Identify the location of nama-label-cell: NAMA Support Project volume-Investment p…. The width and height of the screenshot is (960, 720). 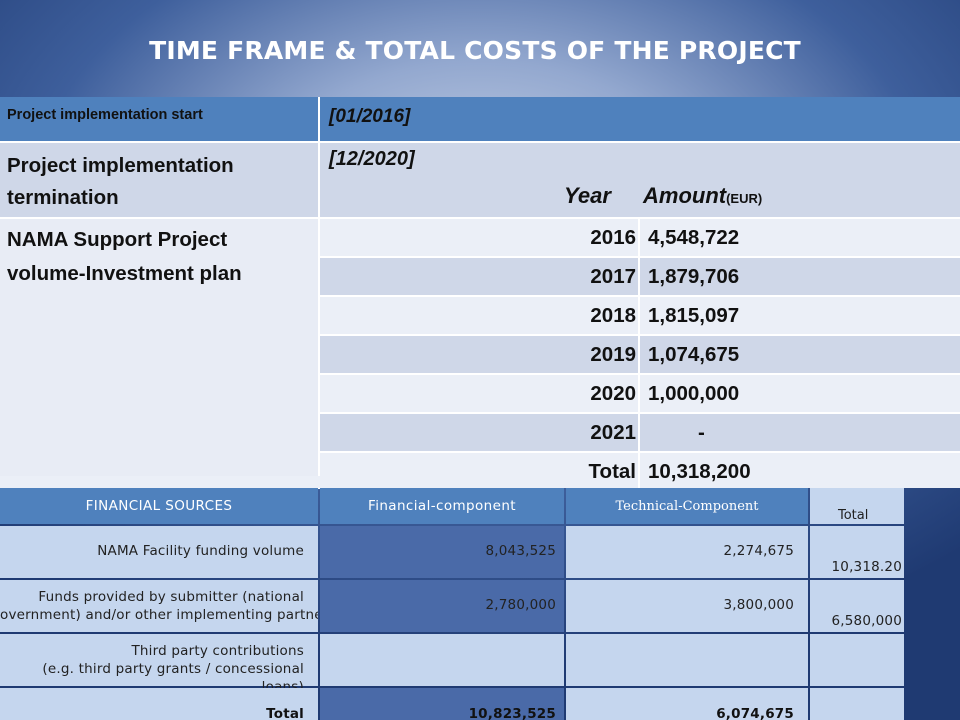
(160, 354).